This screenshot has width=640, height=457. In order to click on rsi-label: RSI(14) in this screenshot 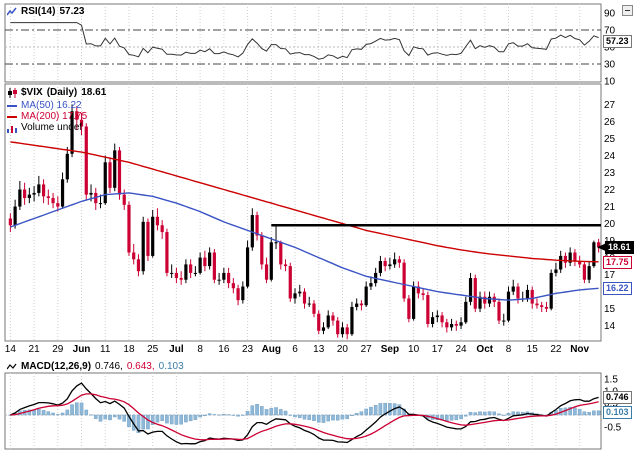, I will do `click(38, 11)`.